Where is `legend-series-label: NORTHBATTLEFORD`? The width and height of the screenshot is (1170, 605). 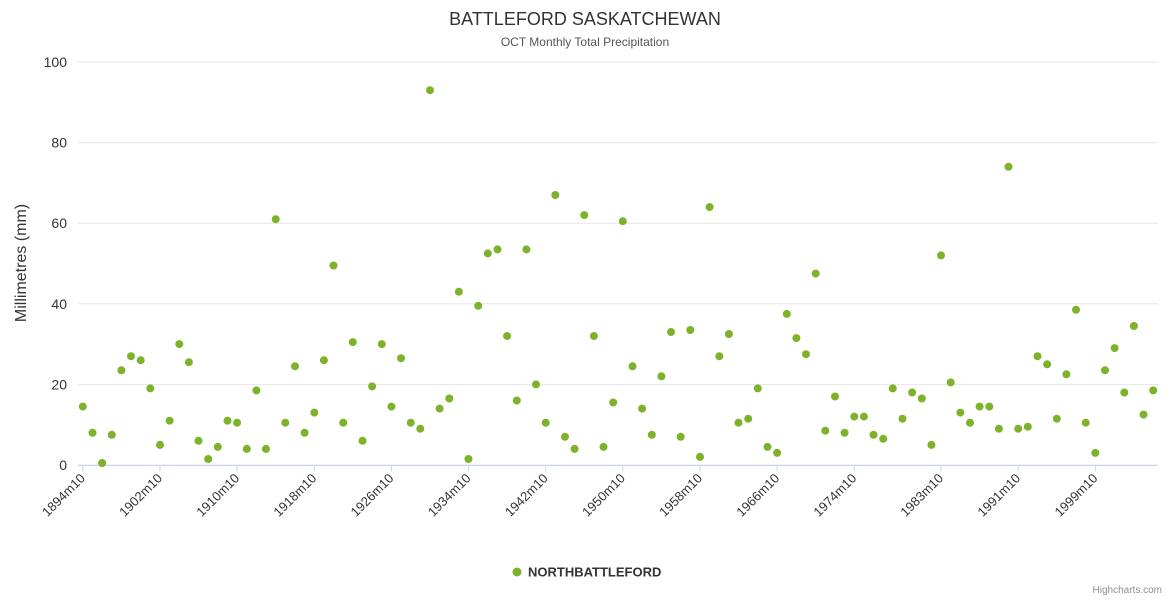 legend-series-label: NORTHBATTLEFORD is located at coordinates (594, 572).